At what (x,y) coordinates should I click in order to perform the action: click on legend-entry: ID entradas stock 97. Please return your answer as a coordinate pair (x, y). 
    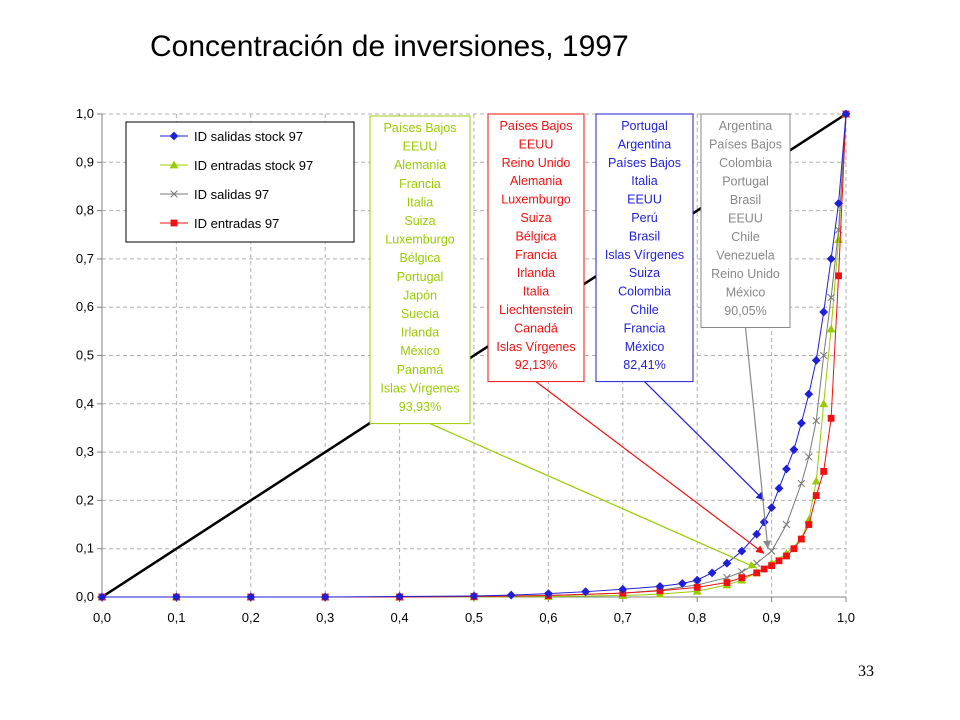
    Looking at the image, I should click on (236, 165).